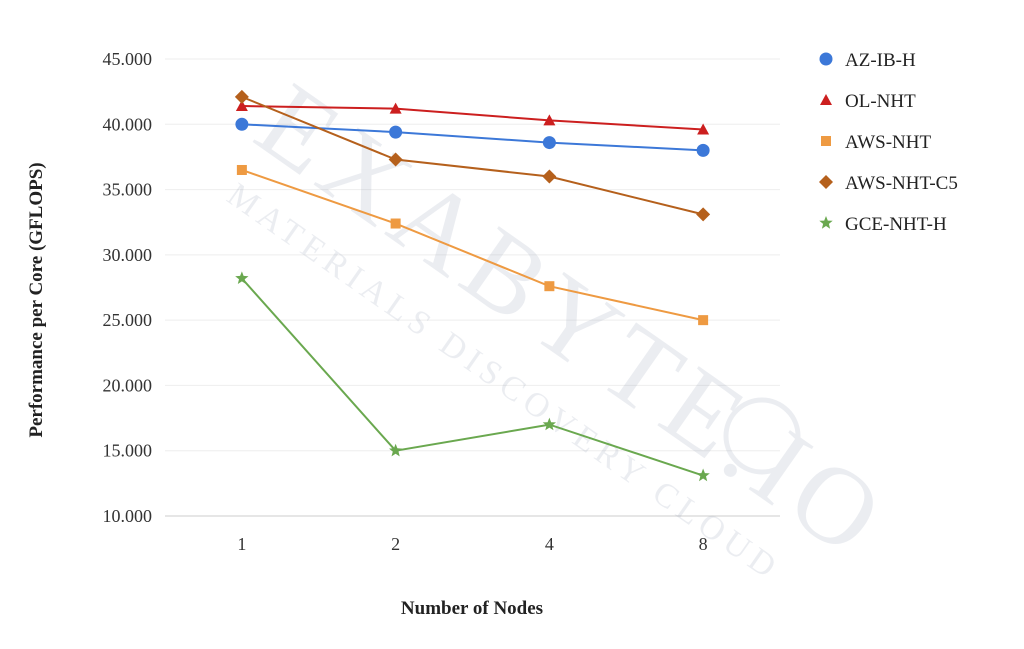 Image resolution: width=1024 pixels, height=649 pixels. Describe the element at coordinates (549, 544) in the screenshot. I see `x-tick-label: 4` at that location.